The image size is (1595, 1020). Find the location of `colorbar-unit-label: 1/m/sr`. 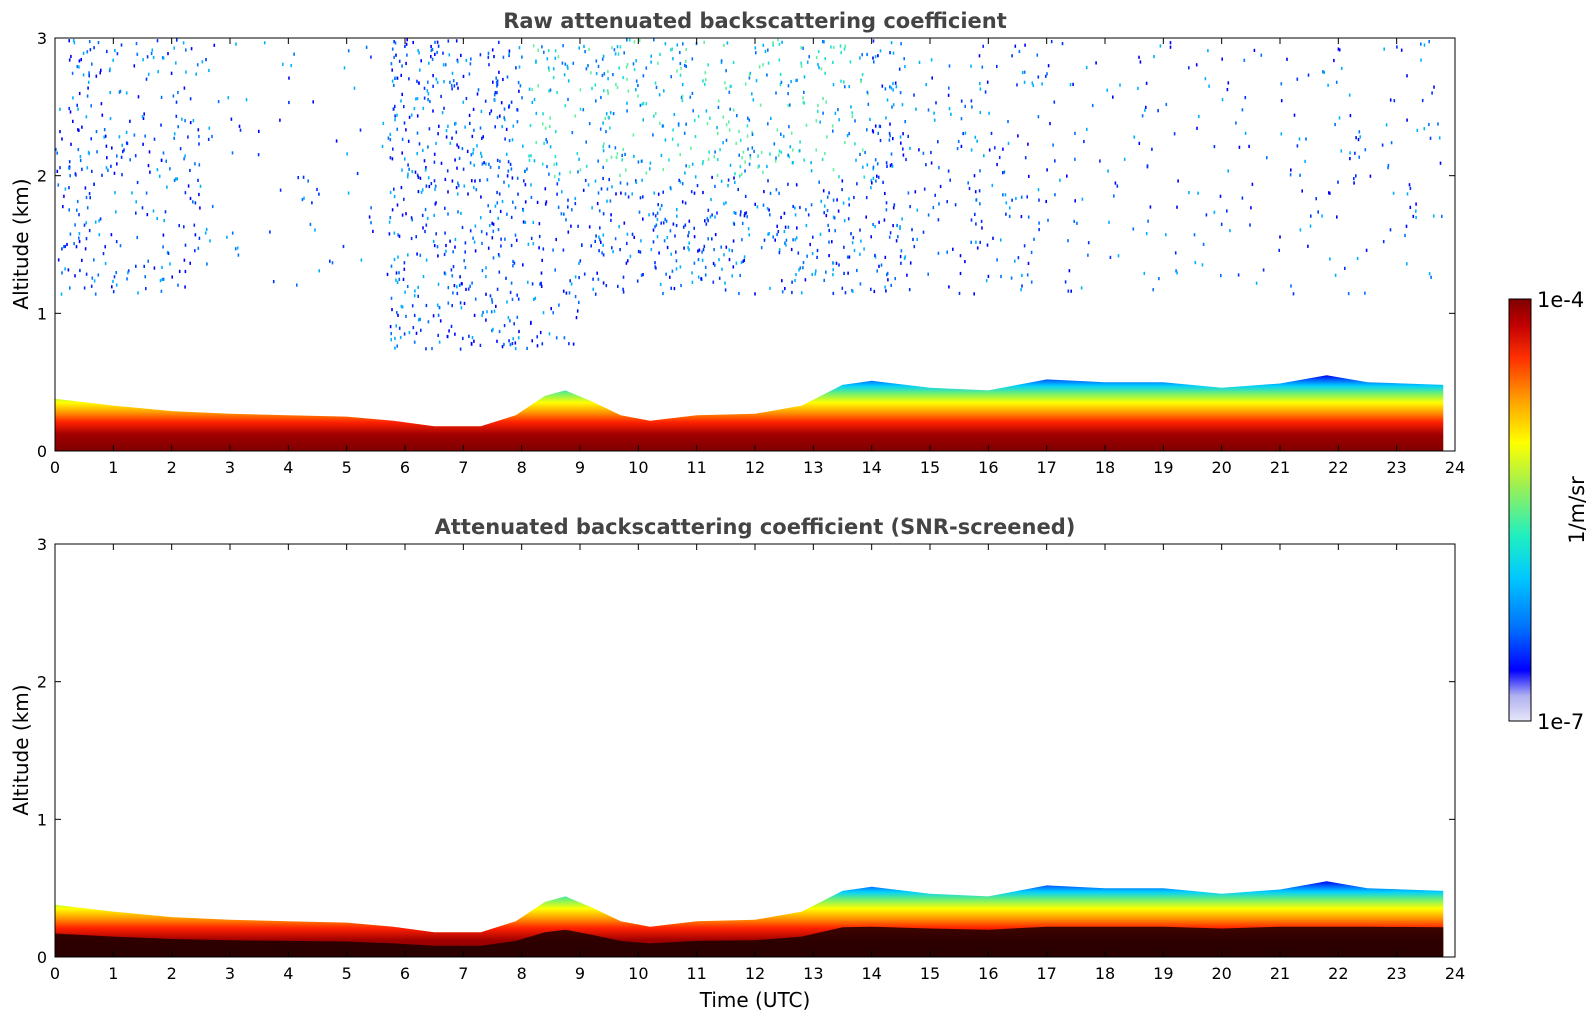

colorbar-unit-label: 1/m/sr is located at coordinates (1577, 510).